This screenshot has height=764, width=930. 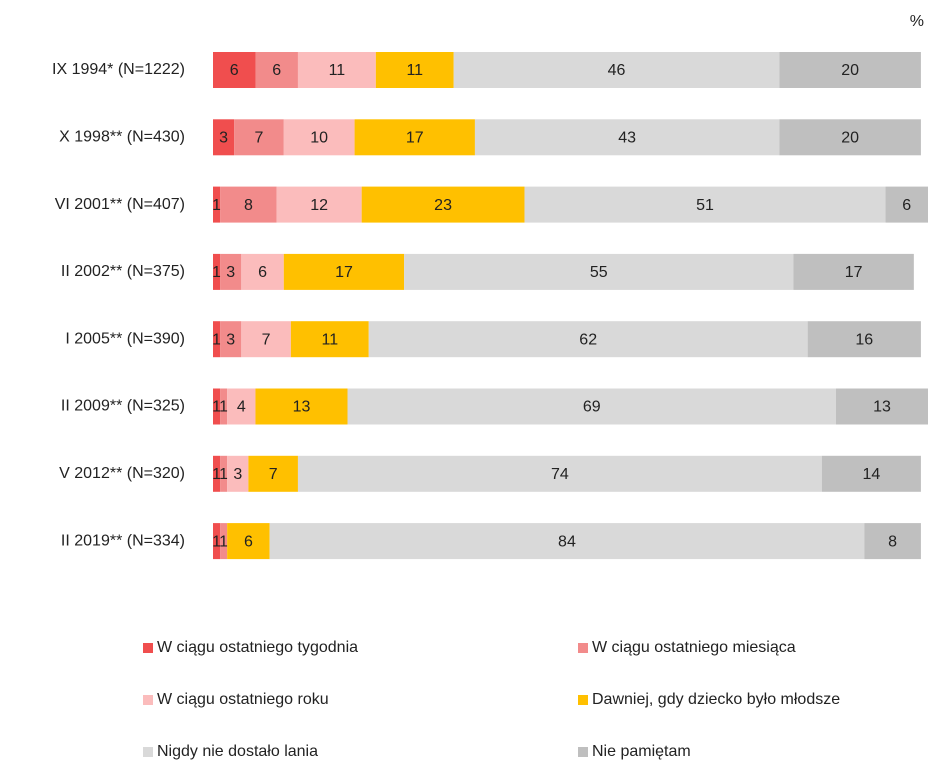 I want to click on value-label: 10, so click(x=319, y=138).